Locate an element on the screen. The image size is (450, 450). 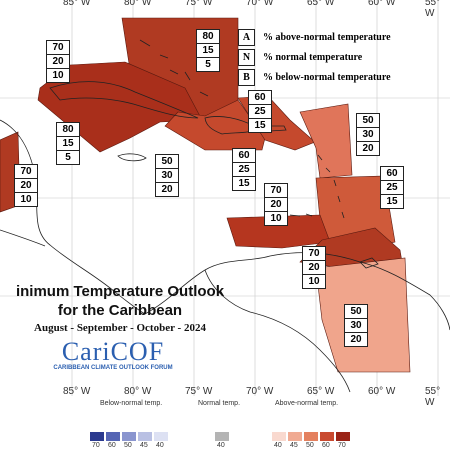
prob-box-jamaica: 80 15 5 is located at coordinates (68, 143).